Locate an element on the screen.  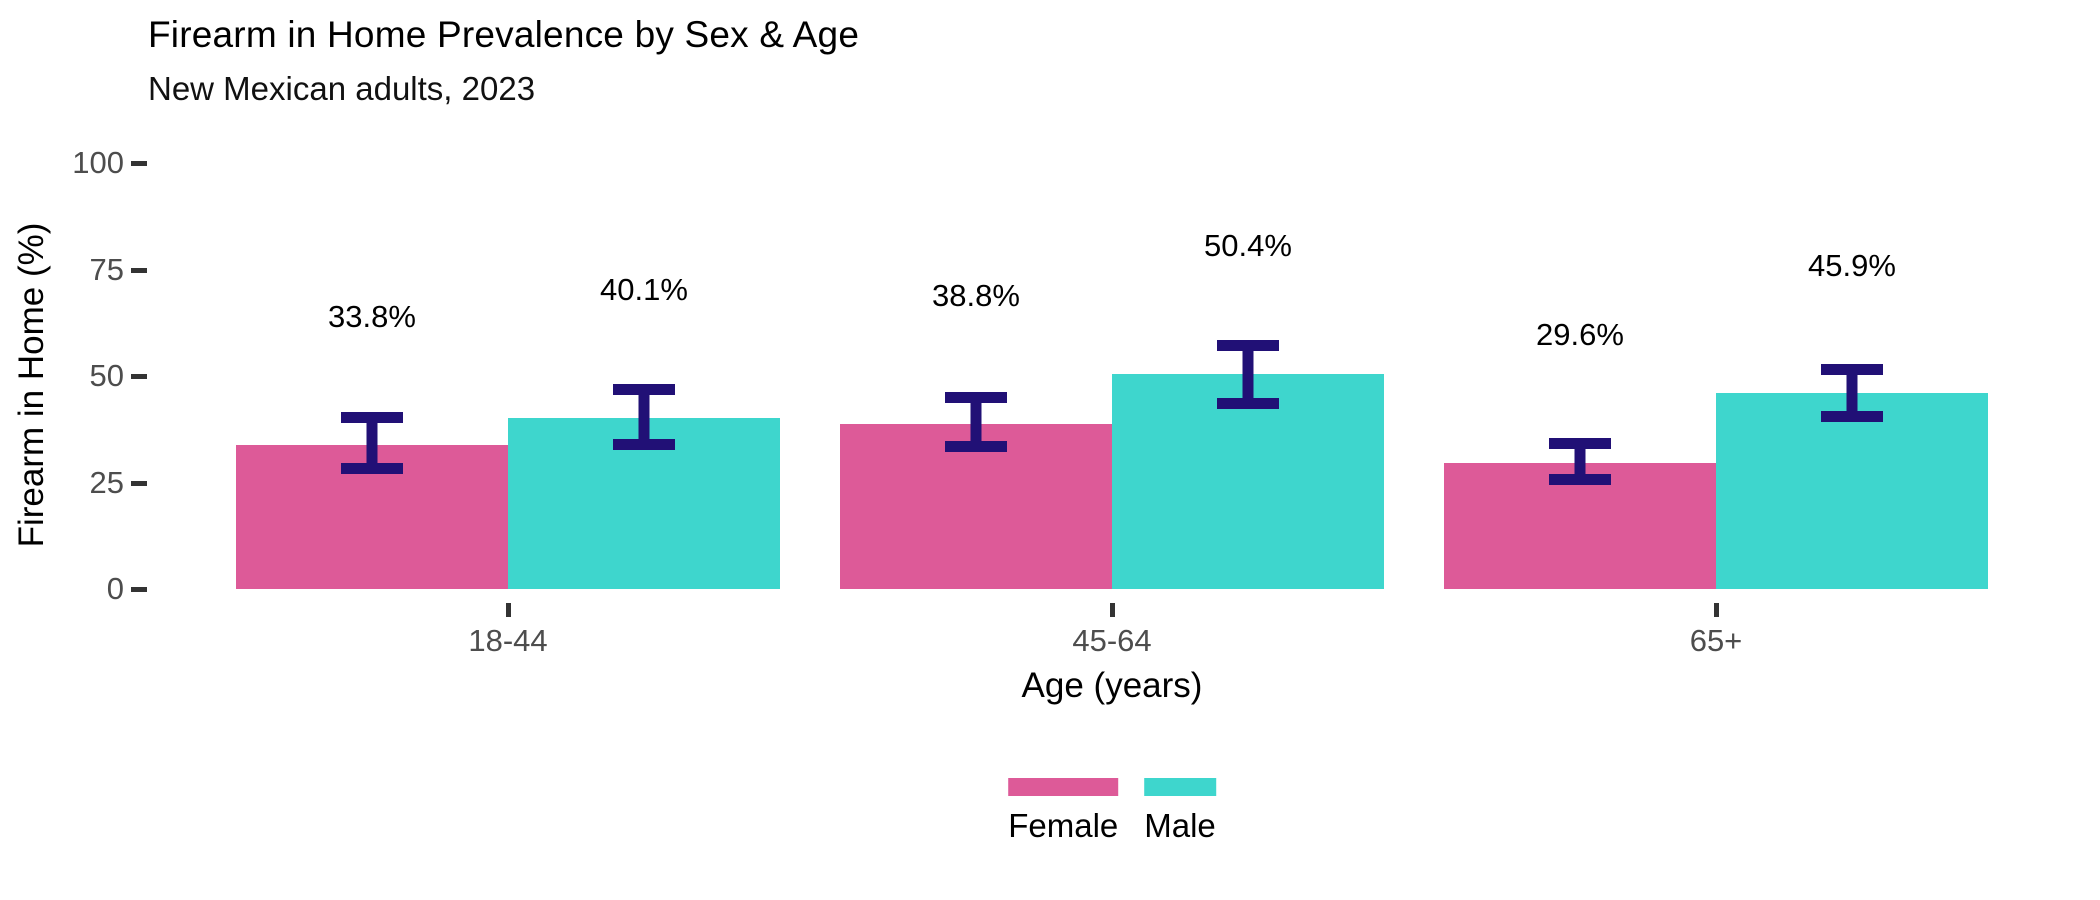
y-axis-tick-label: 75 is located at coordinates (106, 269).